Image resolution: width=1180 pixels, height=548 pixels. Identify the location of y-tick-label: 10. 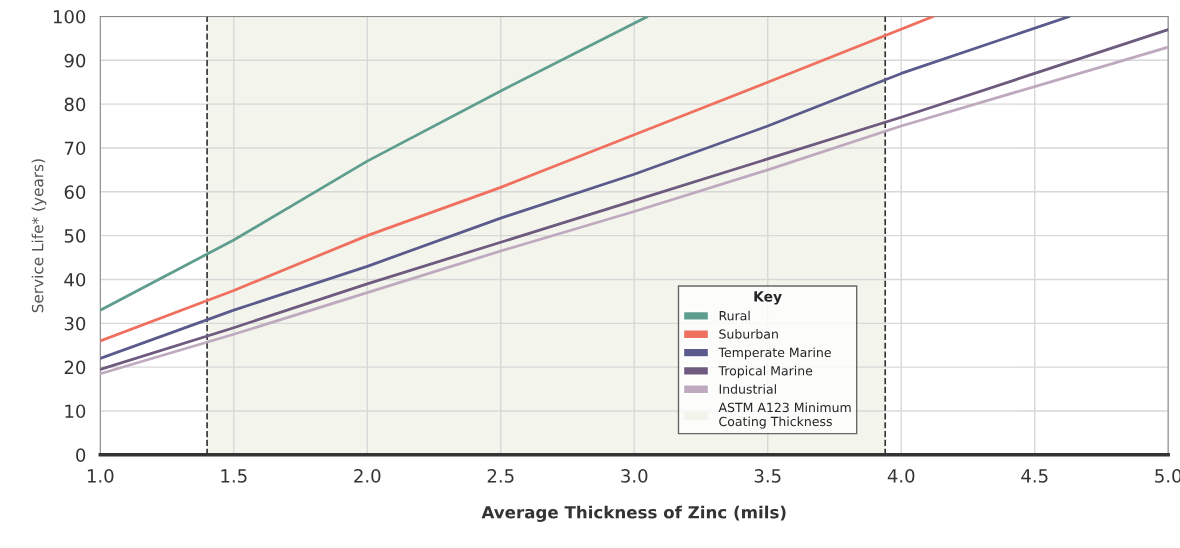
(75, 411).